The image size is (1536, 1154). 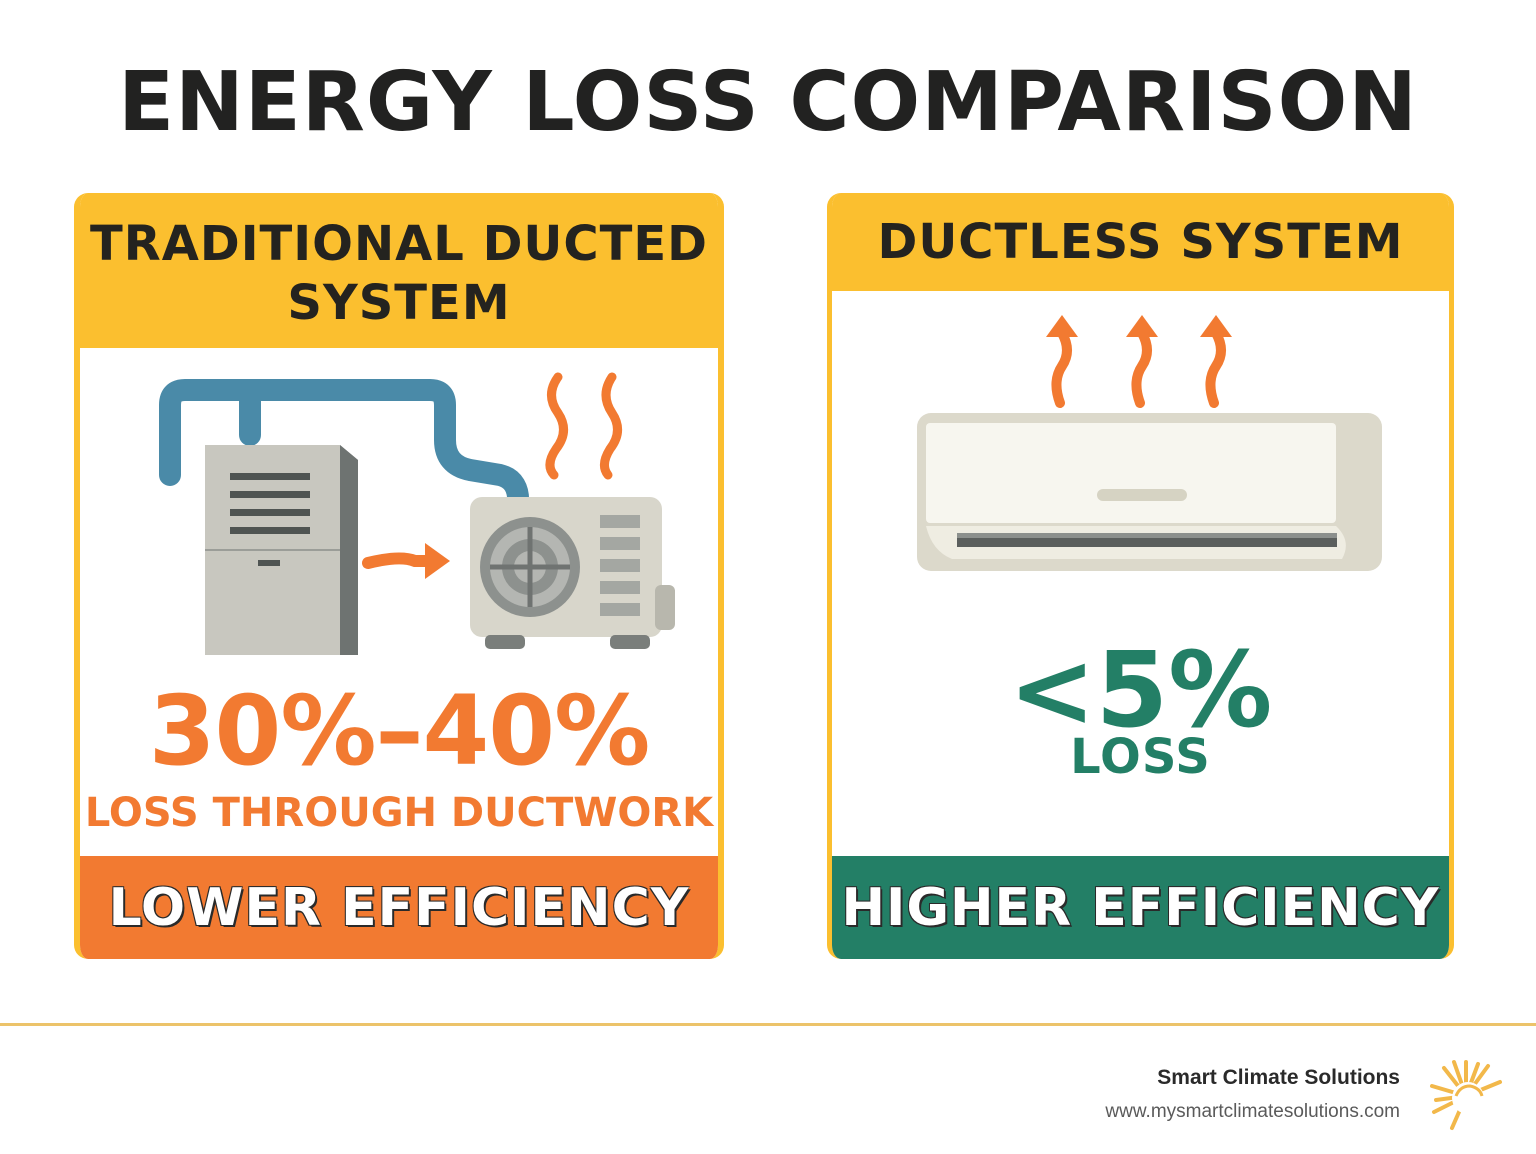 I want to click on furnace-icon, so click(x=281, y=550).